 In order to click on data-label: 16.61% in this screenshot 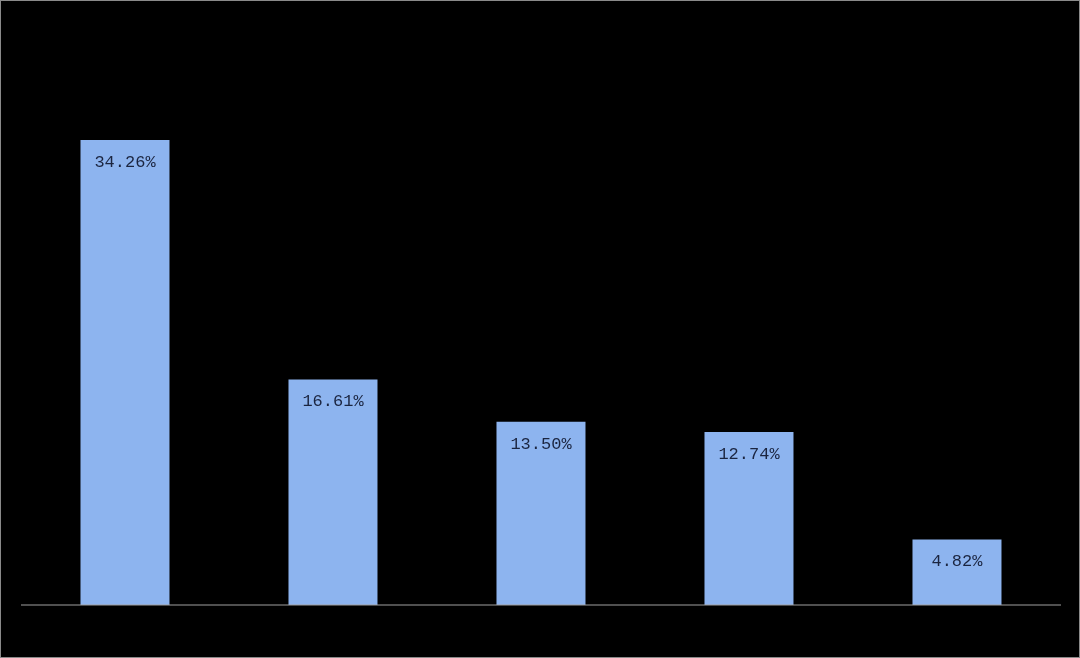, I will do `click(333, 402)`.